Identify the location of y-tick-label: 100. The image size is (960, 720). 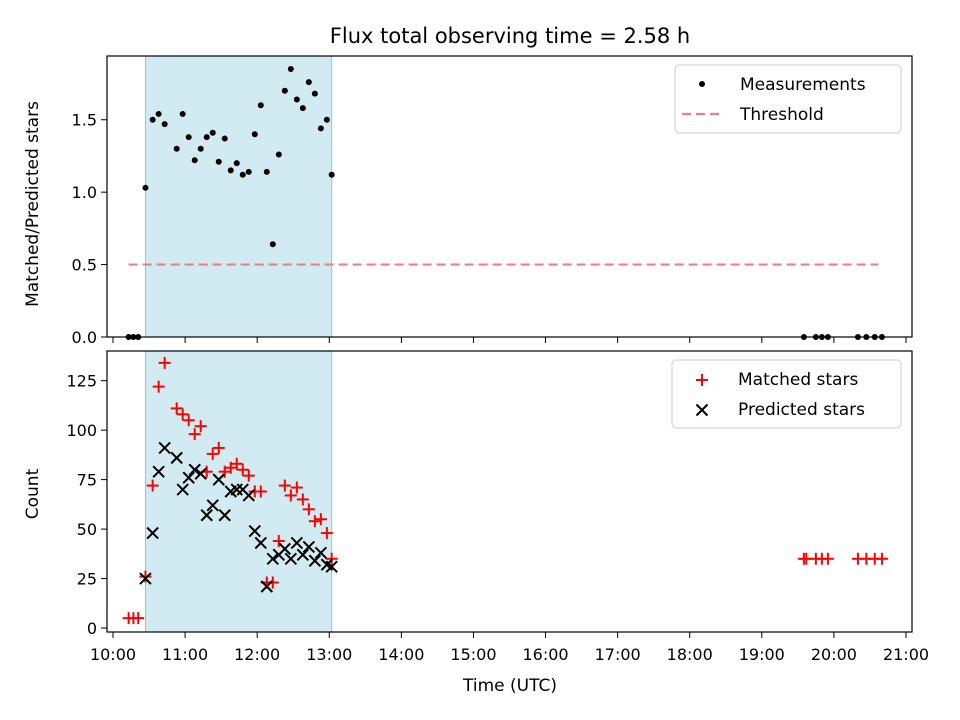
(81, 430).